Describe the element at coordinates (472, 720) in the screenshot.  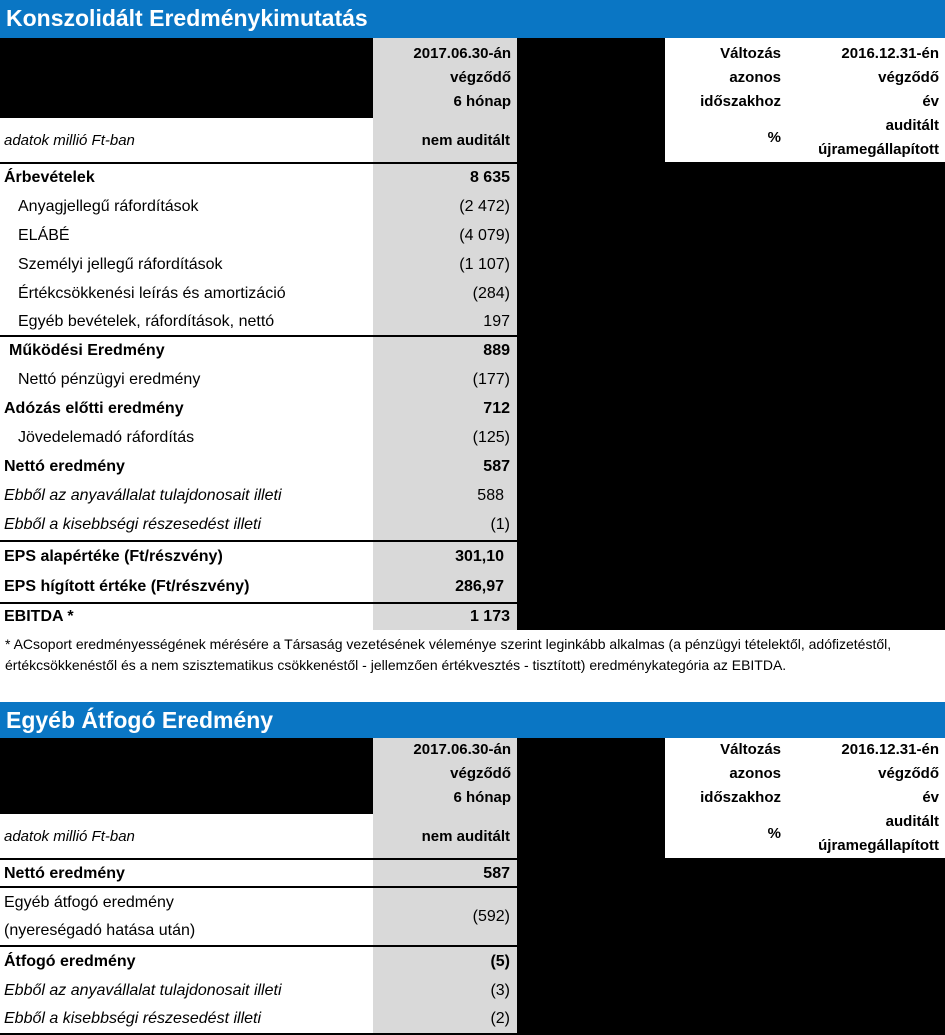
I see `section-title: Egyéb Átfogó Eredmény` at that location.